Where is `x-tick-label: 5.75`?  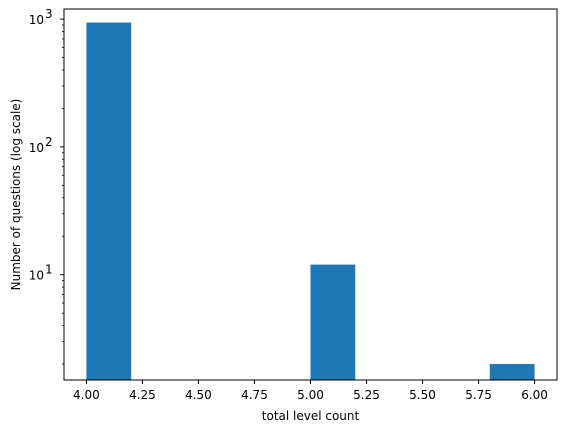 x-tick-label: 5.75 is located at coordinates (478, 395).